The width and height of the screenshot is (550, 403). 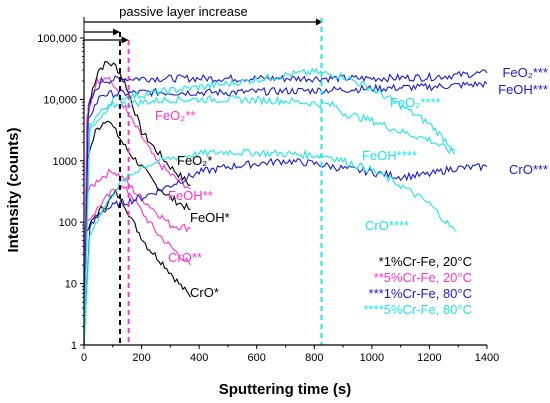 I want to click on series-line-cros, so click(x=137, y=267).